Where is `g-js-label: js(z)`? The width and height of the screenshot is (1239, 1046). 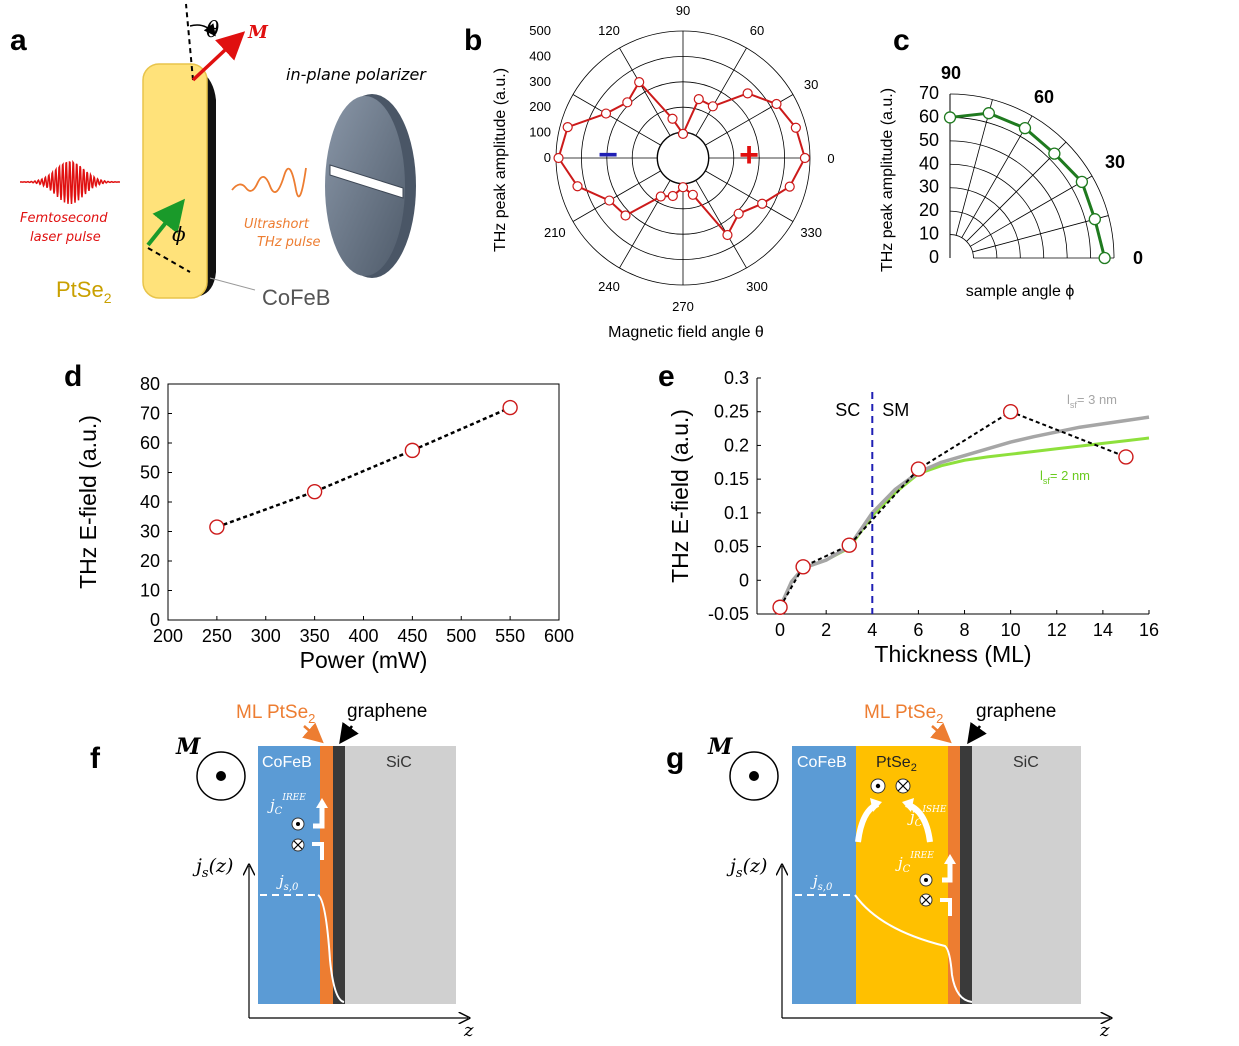
g-js-label: js(z) is located at coordinates (746, 868).